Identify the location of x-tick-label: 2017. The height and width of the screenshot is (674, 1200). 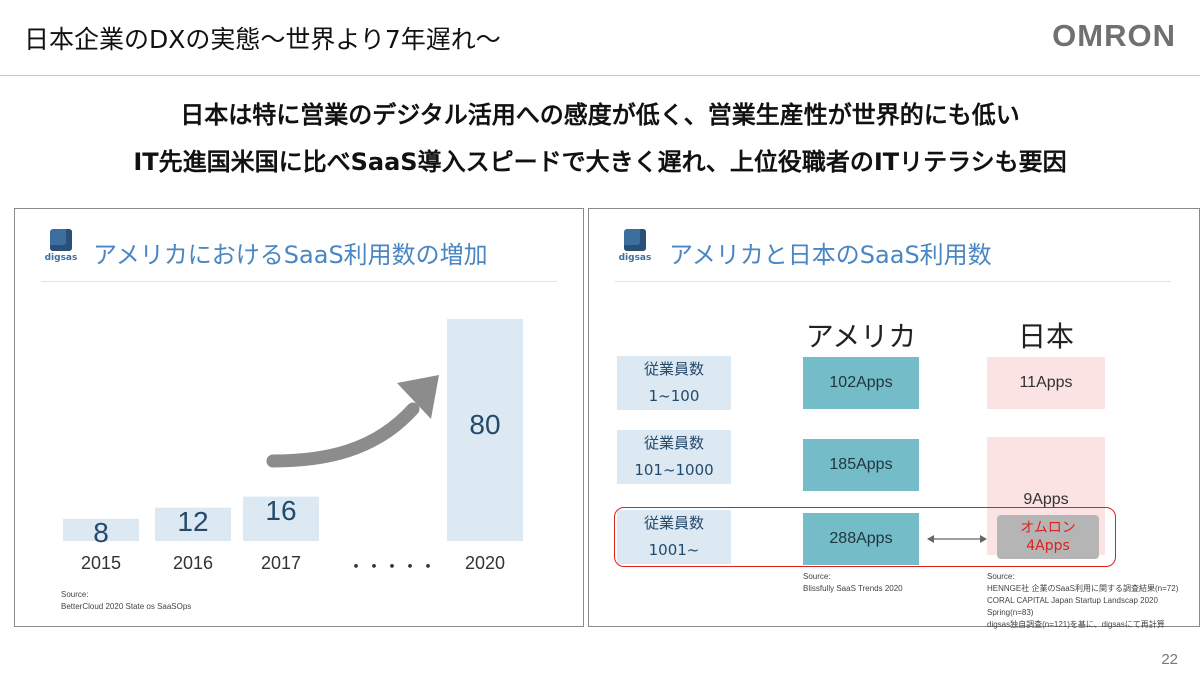
(281, 563).